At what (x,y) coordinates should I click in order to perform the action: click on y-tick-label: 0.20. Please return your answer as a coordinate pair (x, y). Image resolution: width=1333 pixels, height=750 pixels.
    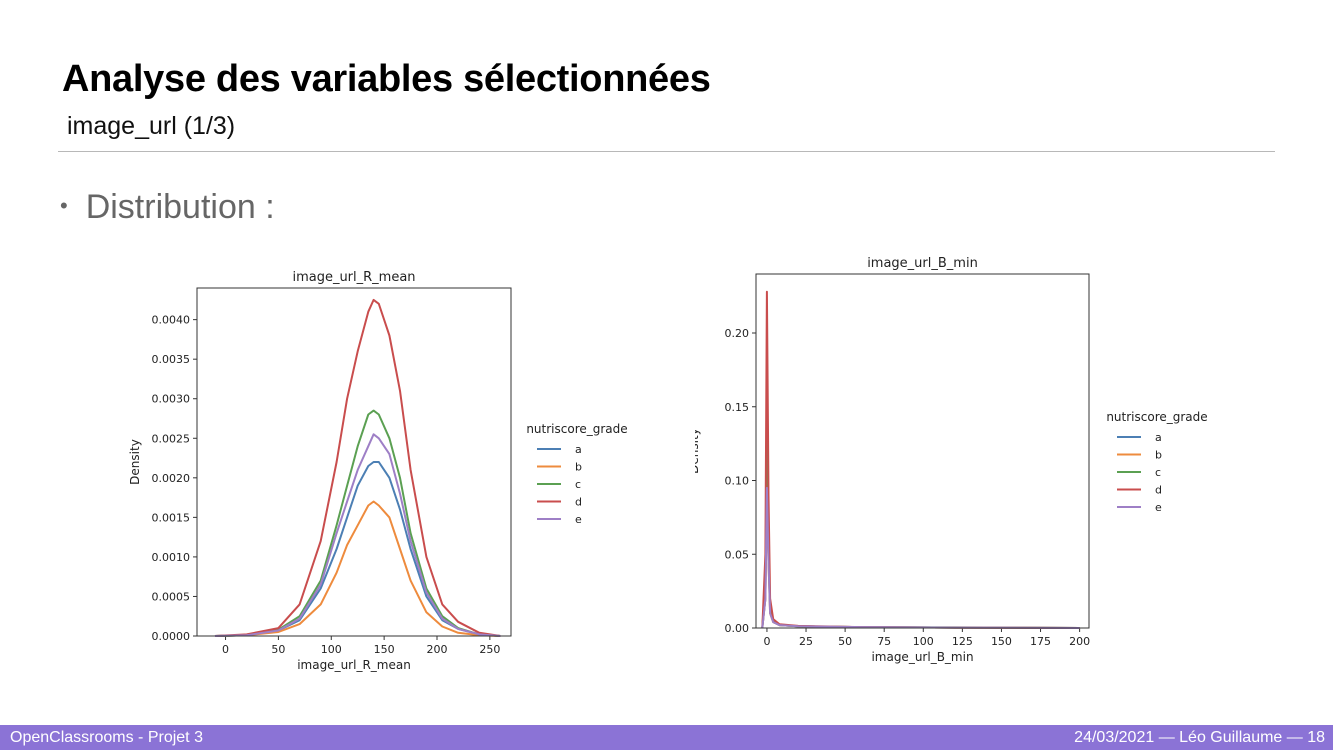
    Looking at the image, I should click on (737, 333).